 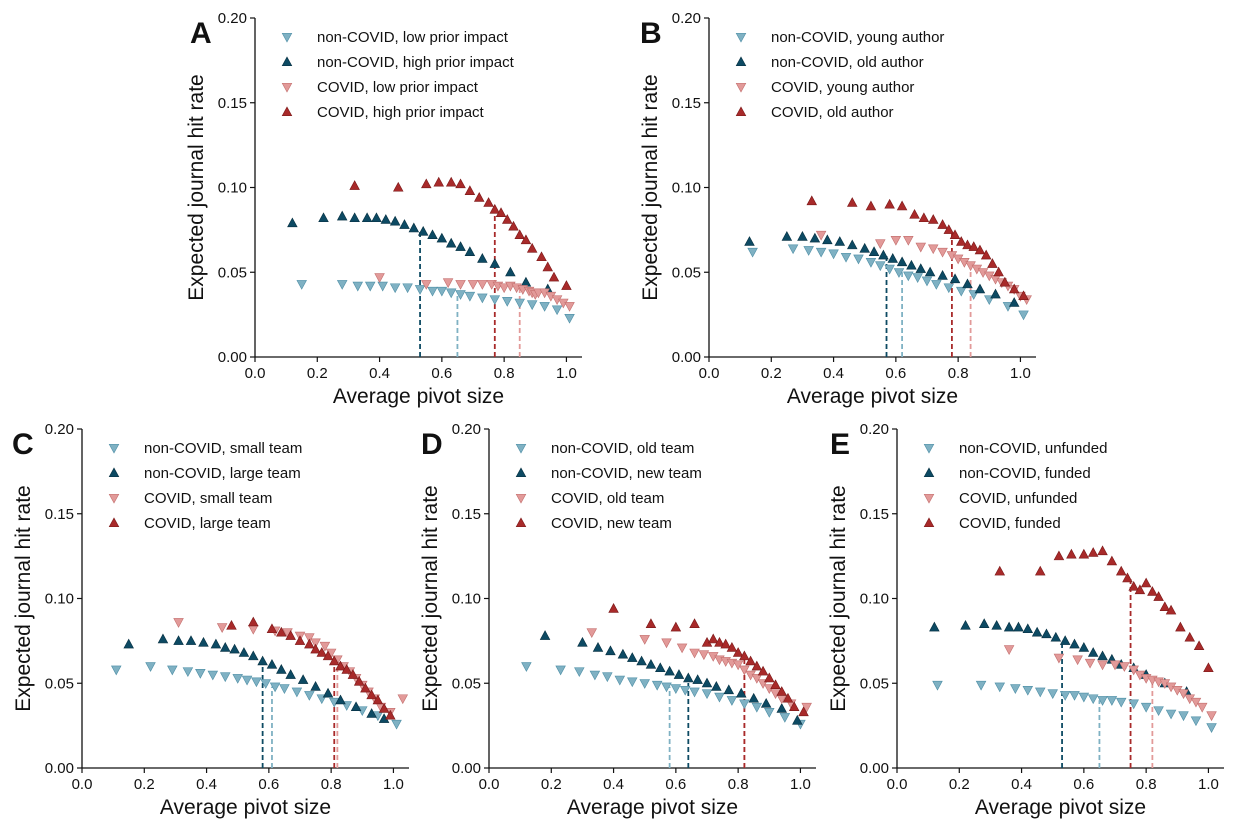 What do you see at coordinates (566, 373) in the screenshot?
I see `x-tick-label: 1.0` at bounding box center [566, 373].